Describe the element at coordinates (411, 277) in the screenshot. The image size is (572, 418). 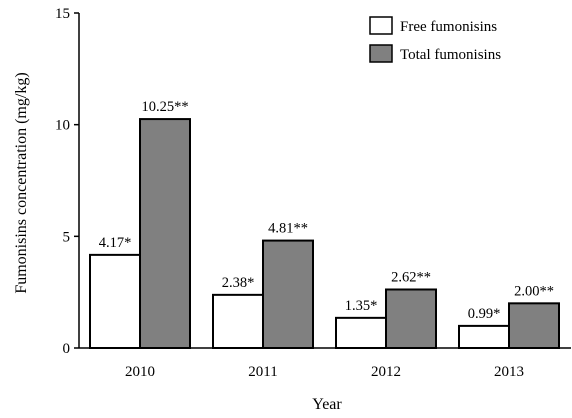
I see `data-label: 2.62**` at that location.